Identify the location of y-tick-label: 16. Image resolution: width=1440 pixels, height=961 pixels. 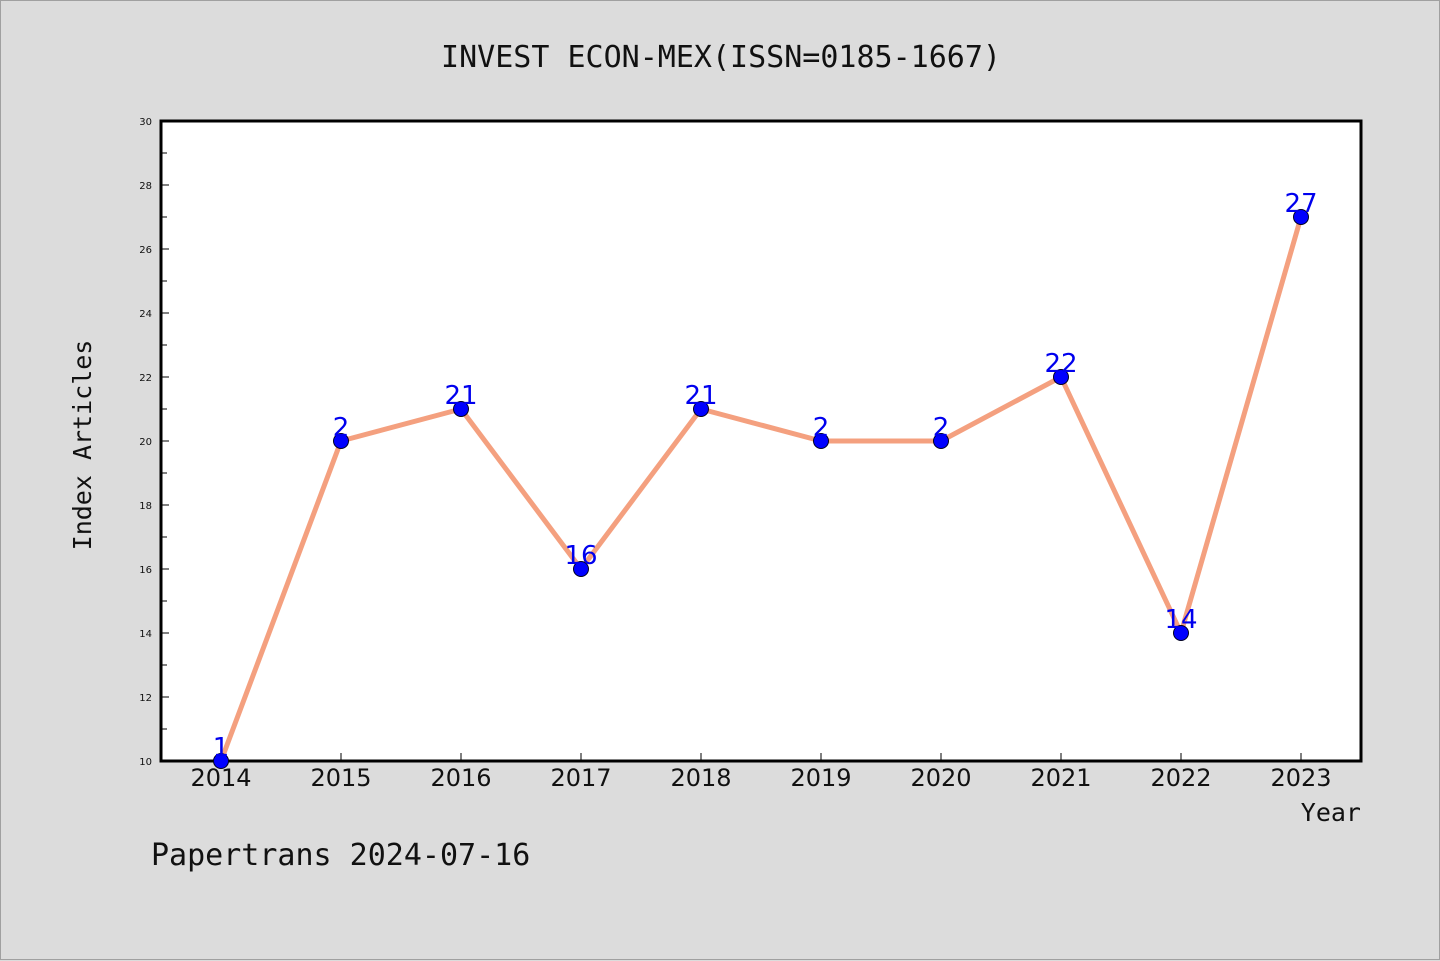
(145, 570).